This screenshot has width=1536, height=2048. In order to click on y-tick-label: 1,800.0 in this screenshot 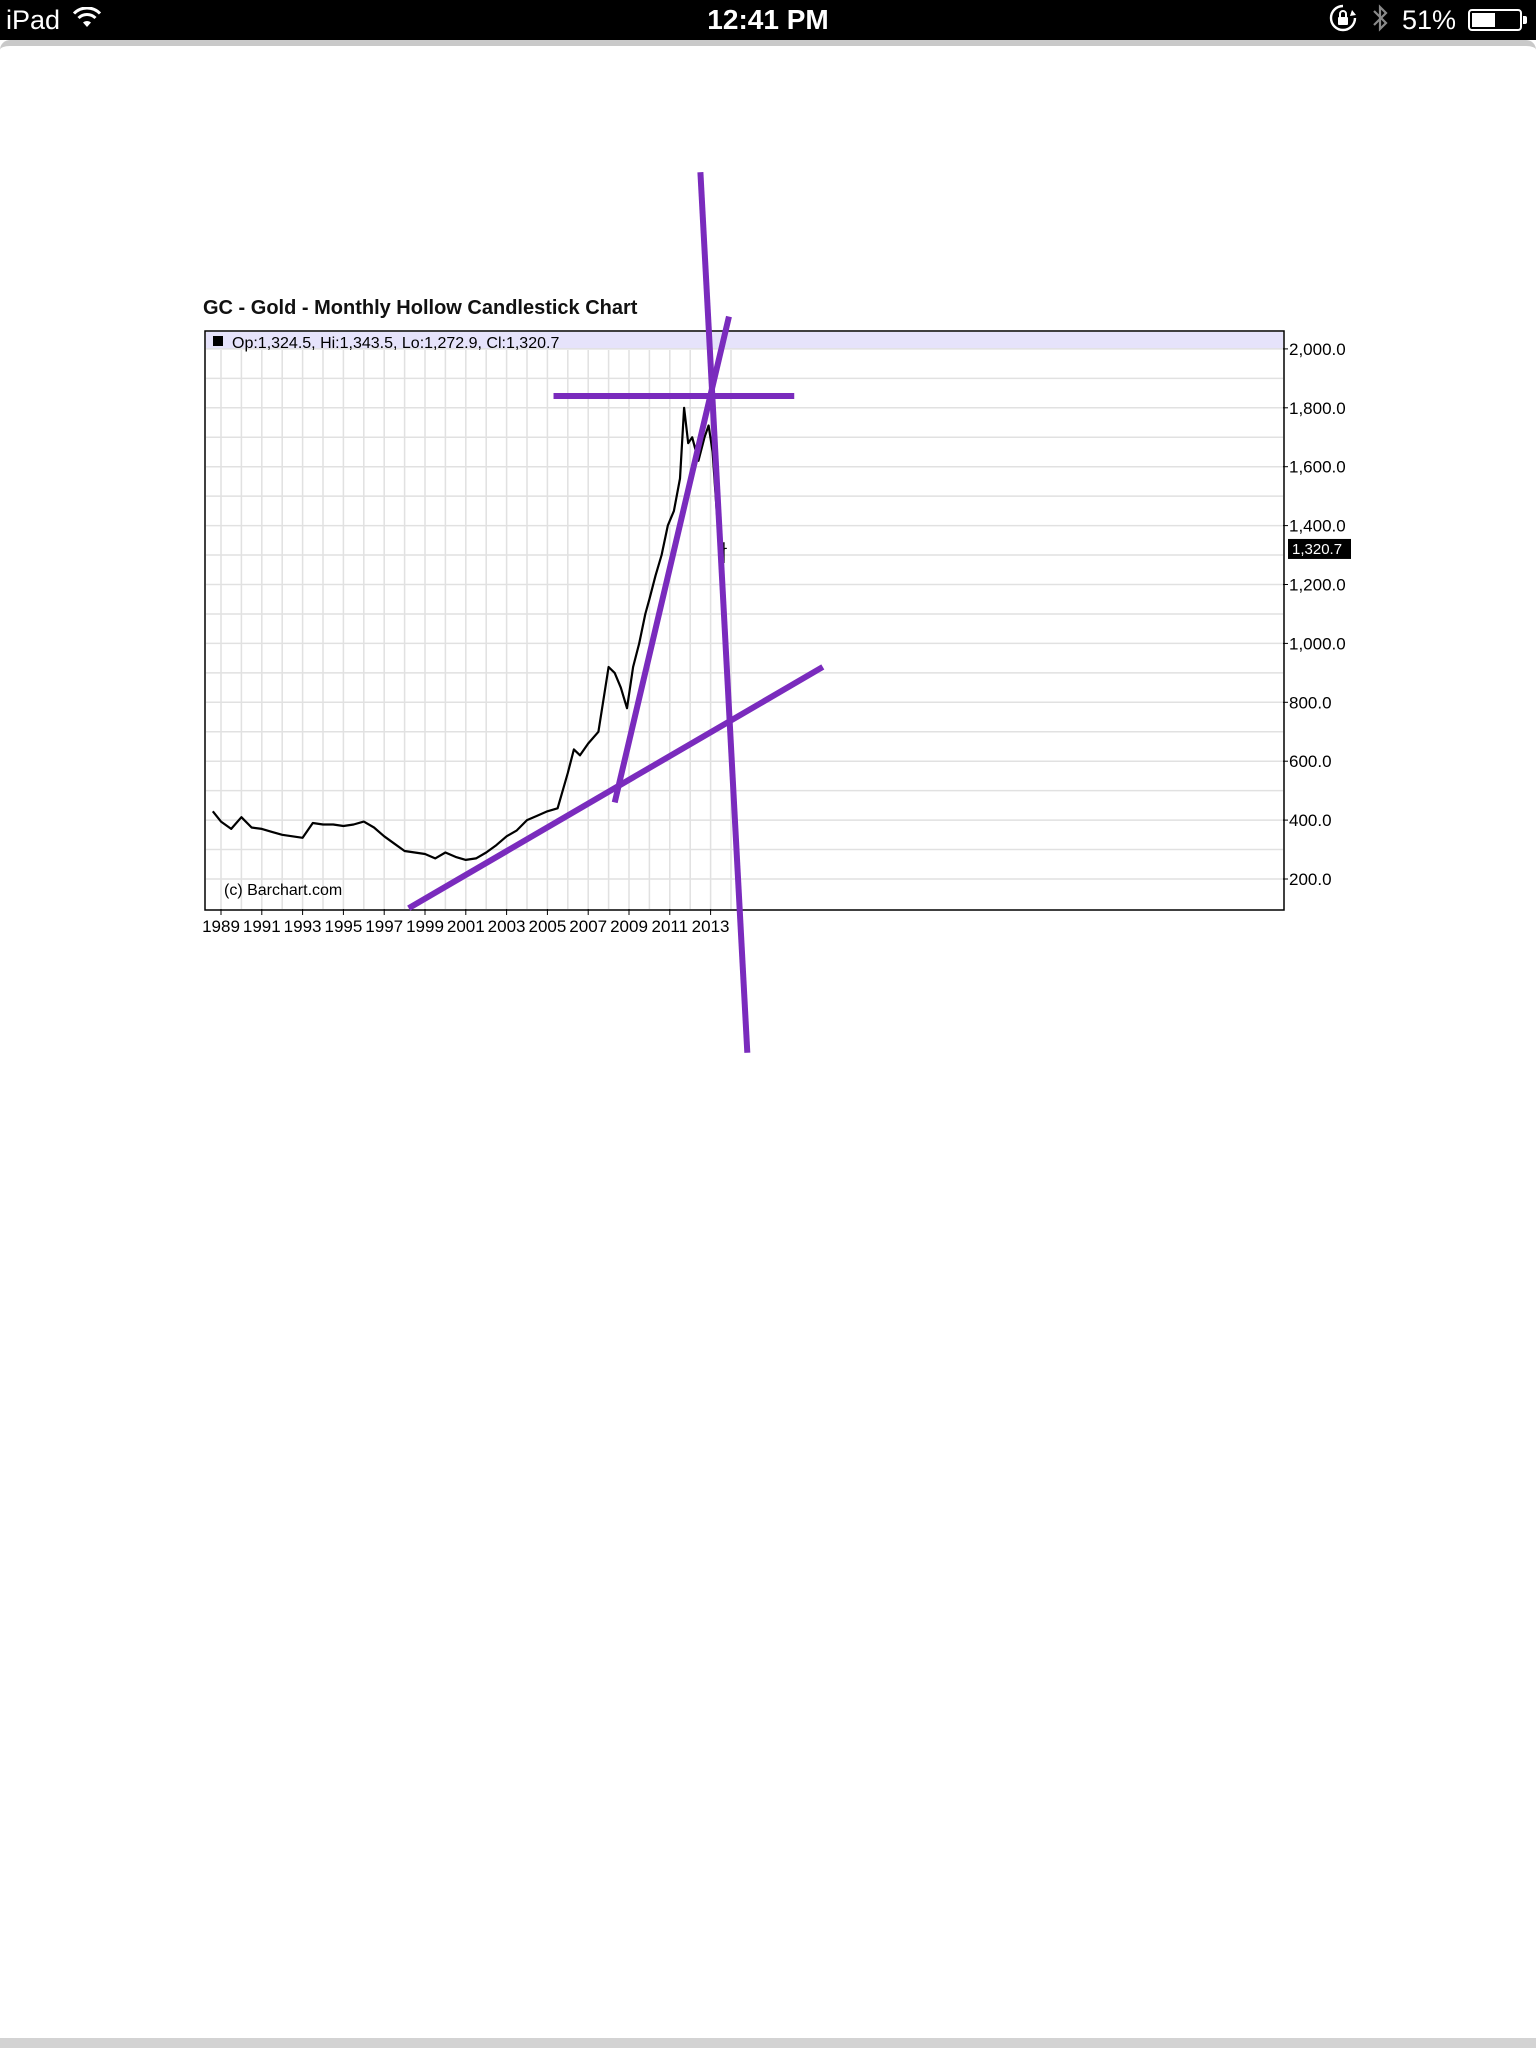, I will do `click(1317, 408)`.